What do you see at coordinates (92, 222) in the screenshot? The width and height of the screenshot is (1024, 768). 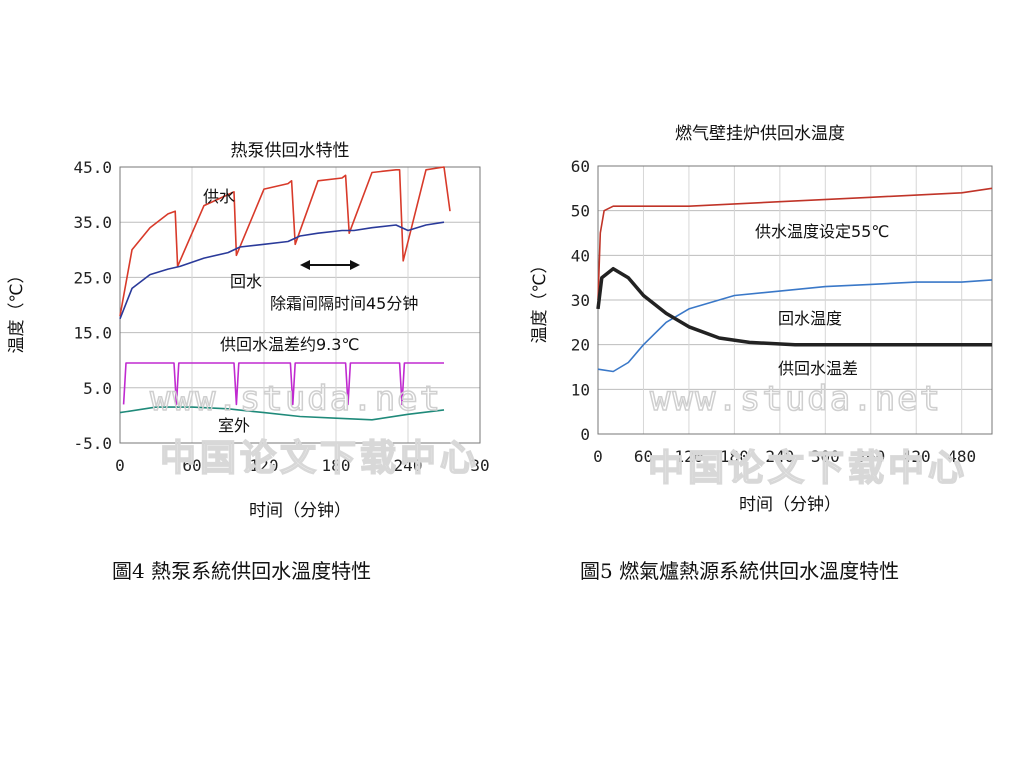 I see `y-tick-label: 35.0` at bounding box center [92, 222].